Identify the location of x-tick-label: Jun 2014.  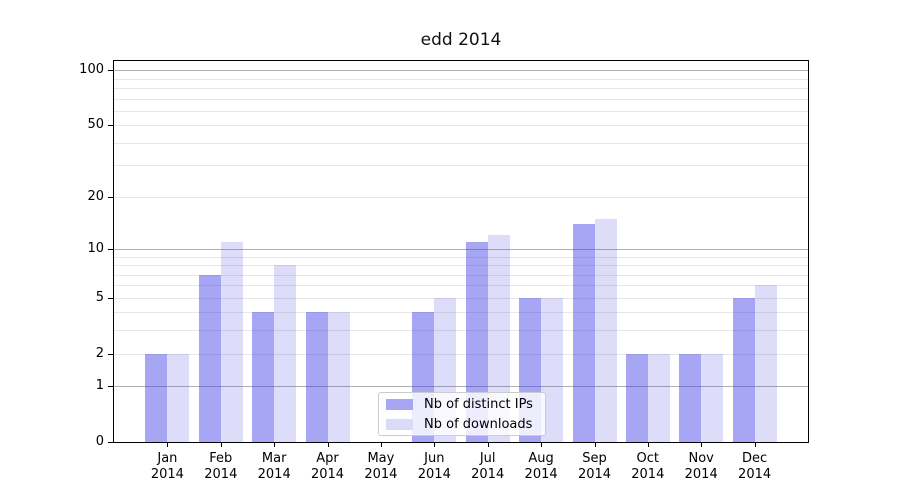
(434, 466).